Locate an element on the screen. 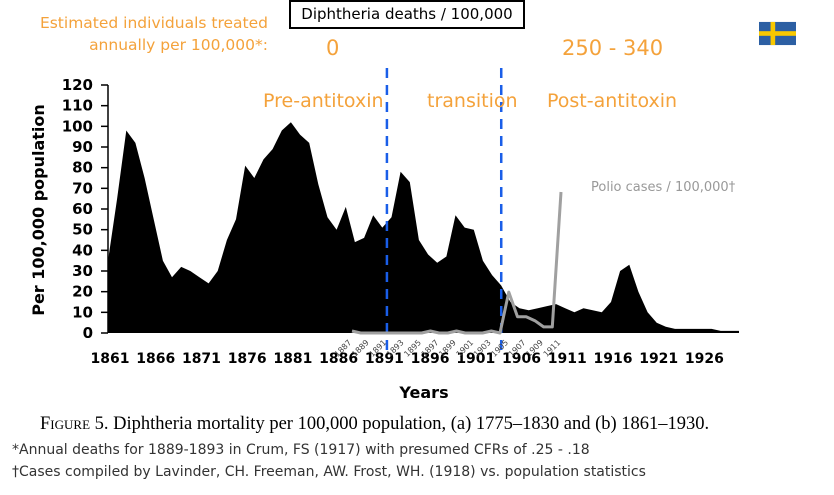 This screenshot has height=495, width=834. phase-label-pre-antitoxin: Pre-antitoxin is located at coordinates (323, 101).